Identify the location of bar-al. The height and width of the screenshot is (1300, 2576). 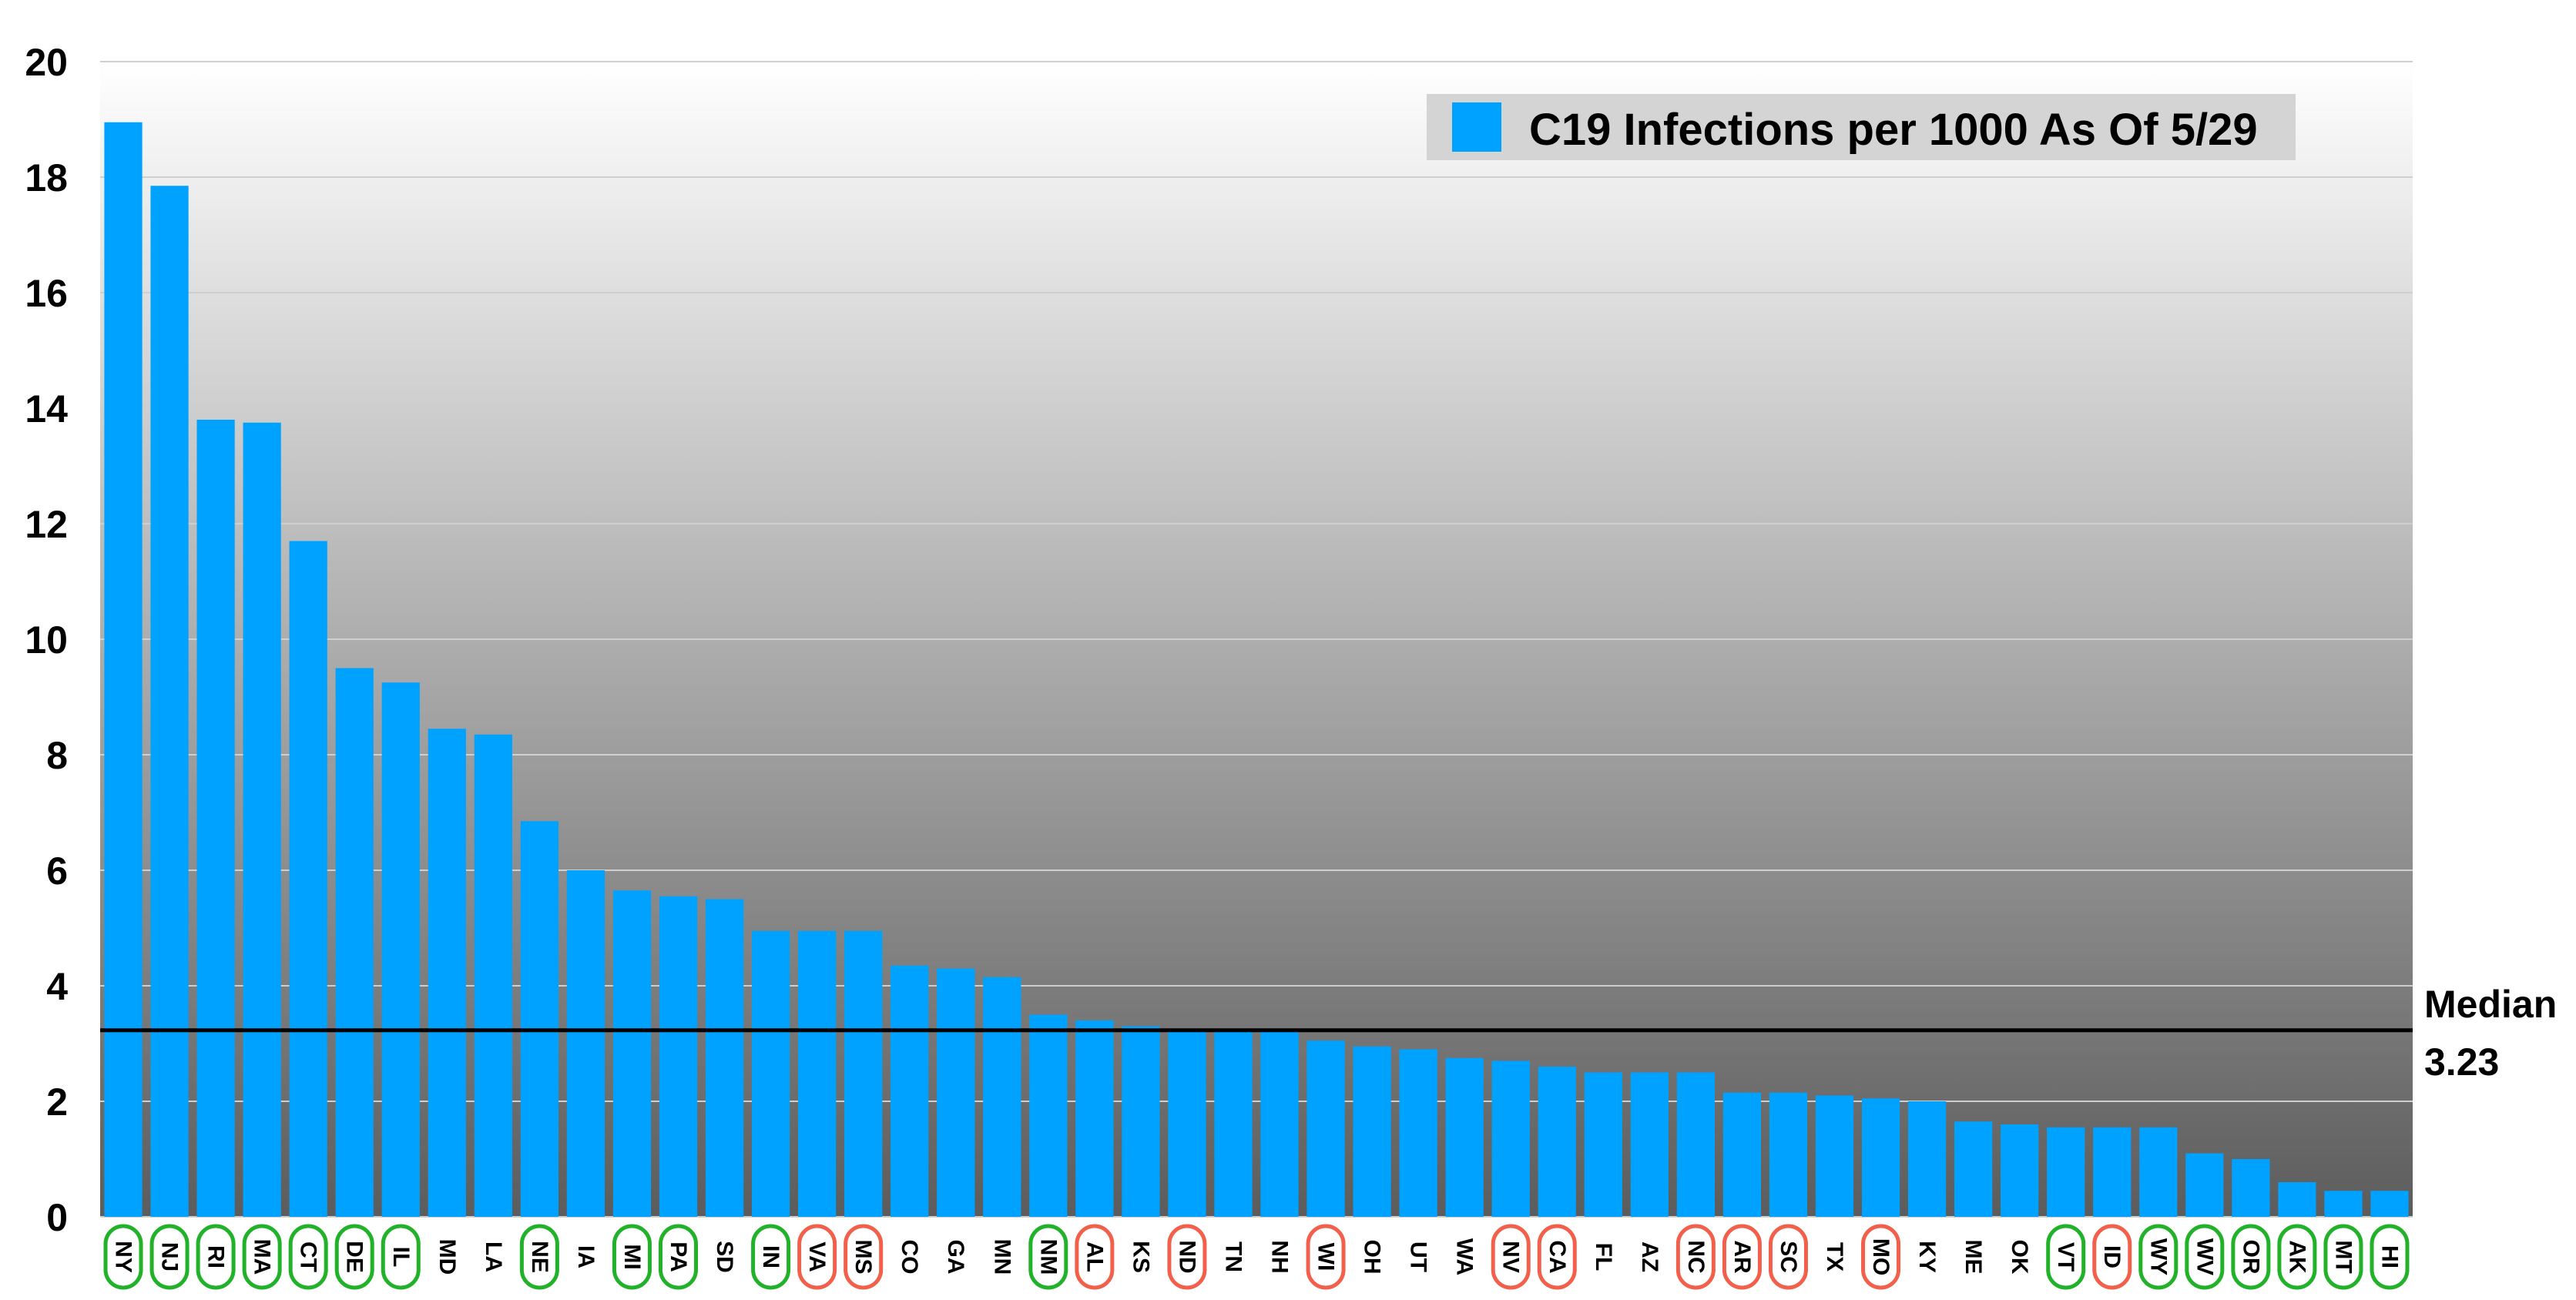
(1094, 1118).